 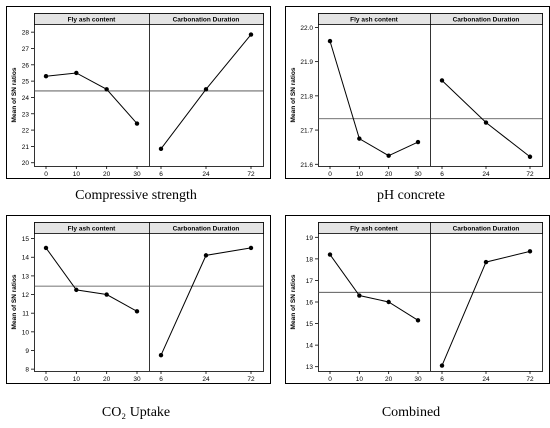 I want to click on chart-caption: pH concrete, so click(x=411, y=195).